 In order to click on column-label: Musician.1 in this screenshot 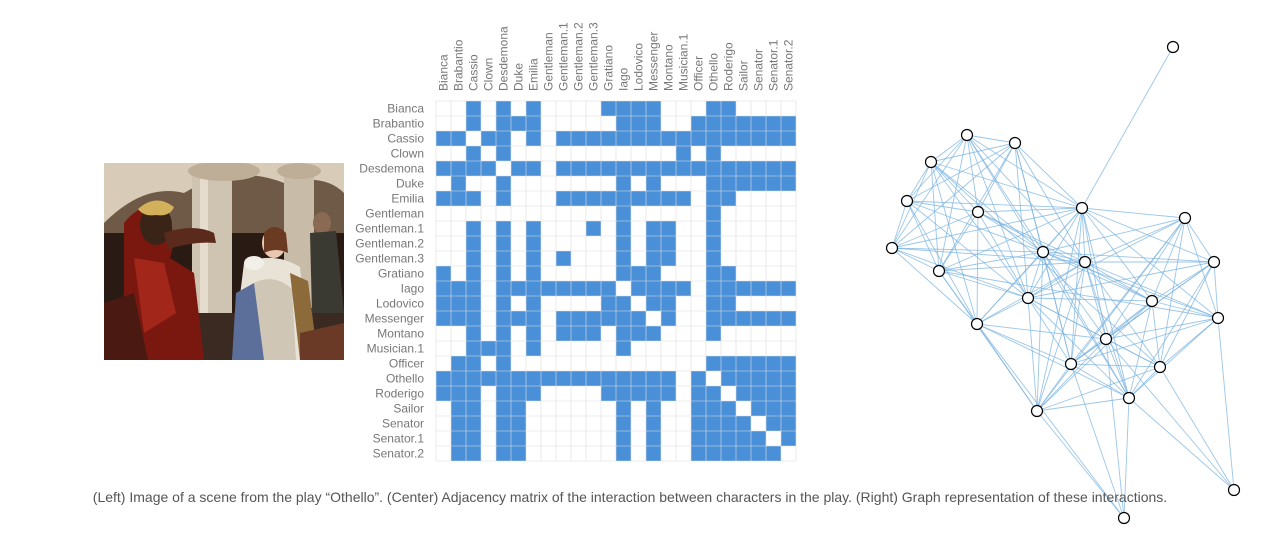, I will do `click(684, 62)`.